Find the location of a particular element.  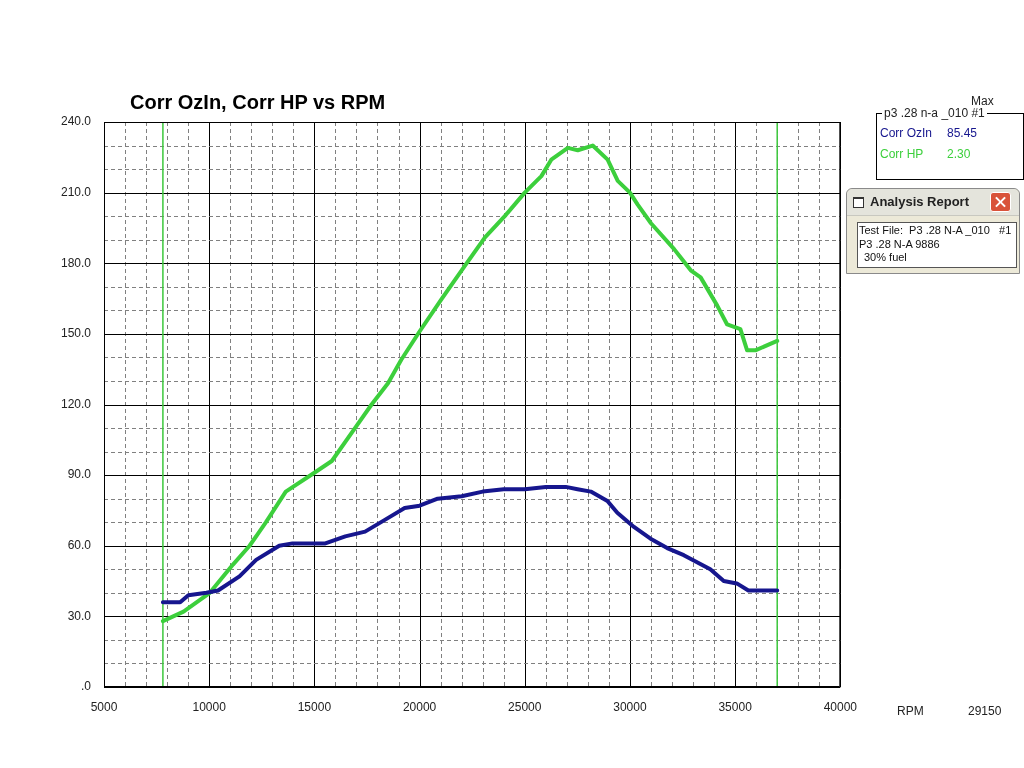

y-tick-label: 120.0 is located at coordinates (76, 403).